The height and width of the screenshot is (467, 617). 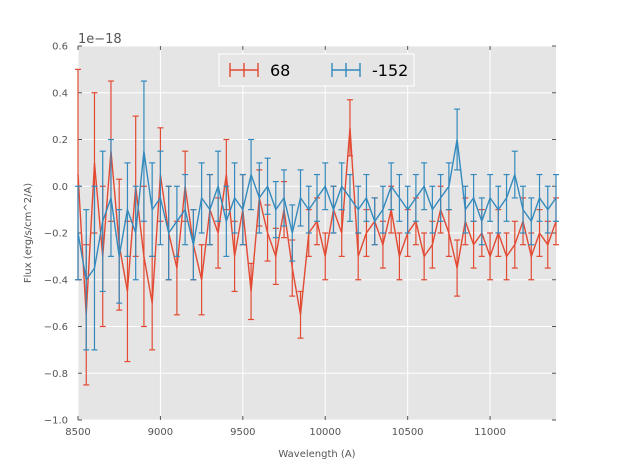 I want to click on x-tick-label: 10500, so click(x=408, y=432).